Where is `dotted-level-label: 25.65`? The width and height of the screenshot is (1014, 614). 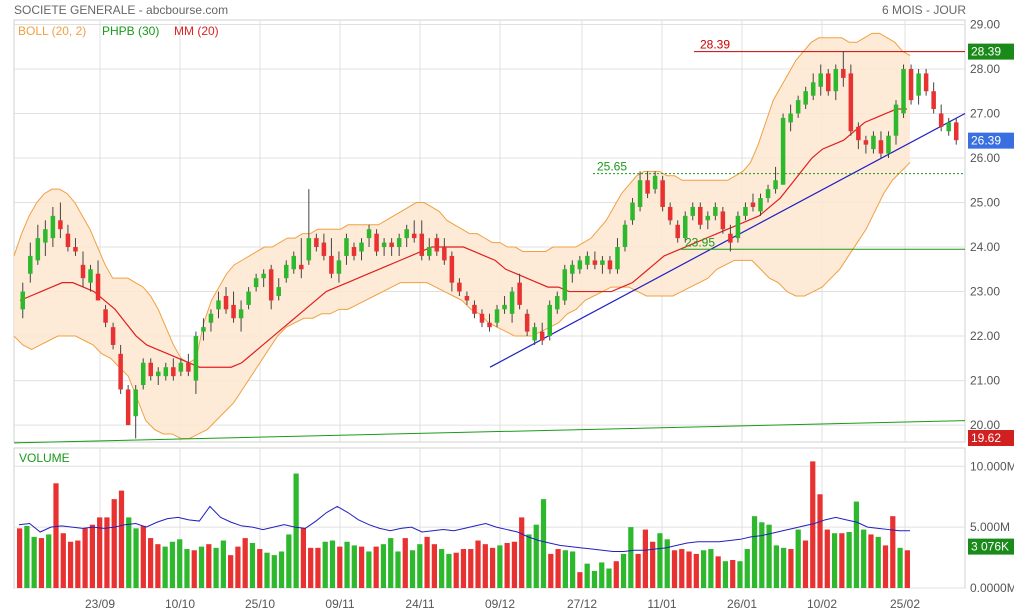 dotted-level-label: 25.65 is located at coordinates (612, 167).